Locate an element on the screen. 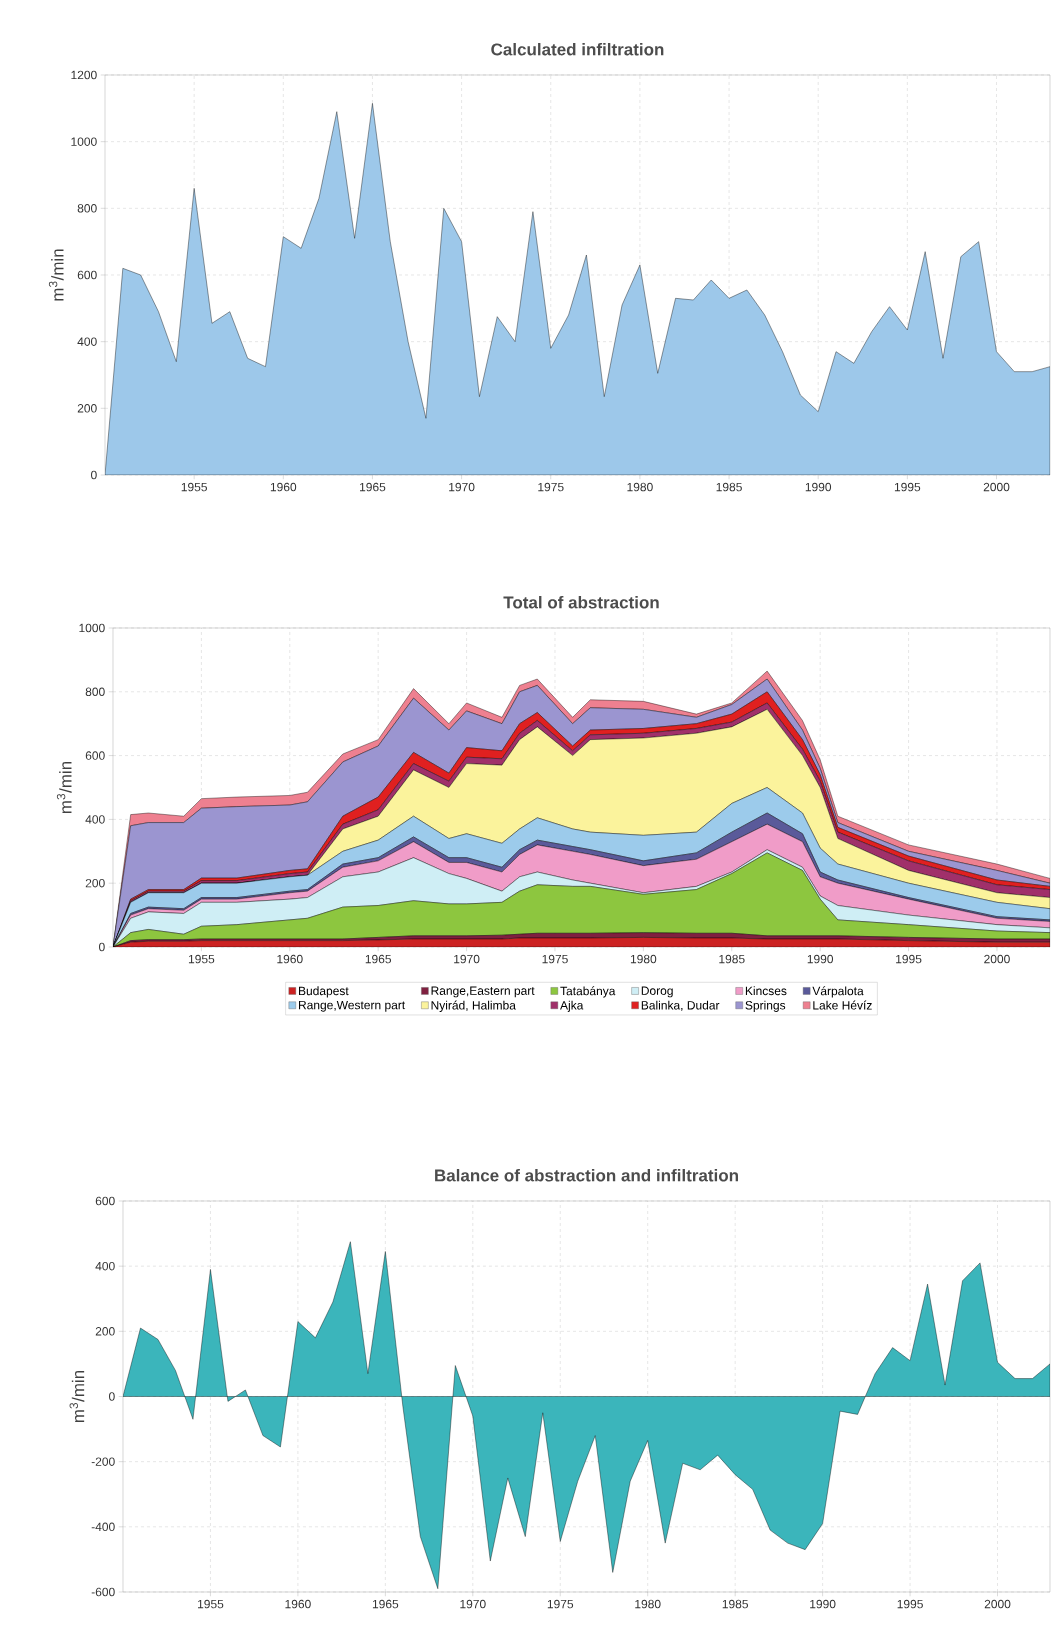  y-tick-label: -200 is located at coordinates (103, 1461).